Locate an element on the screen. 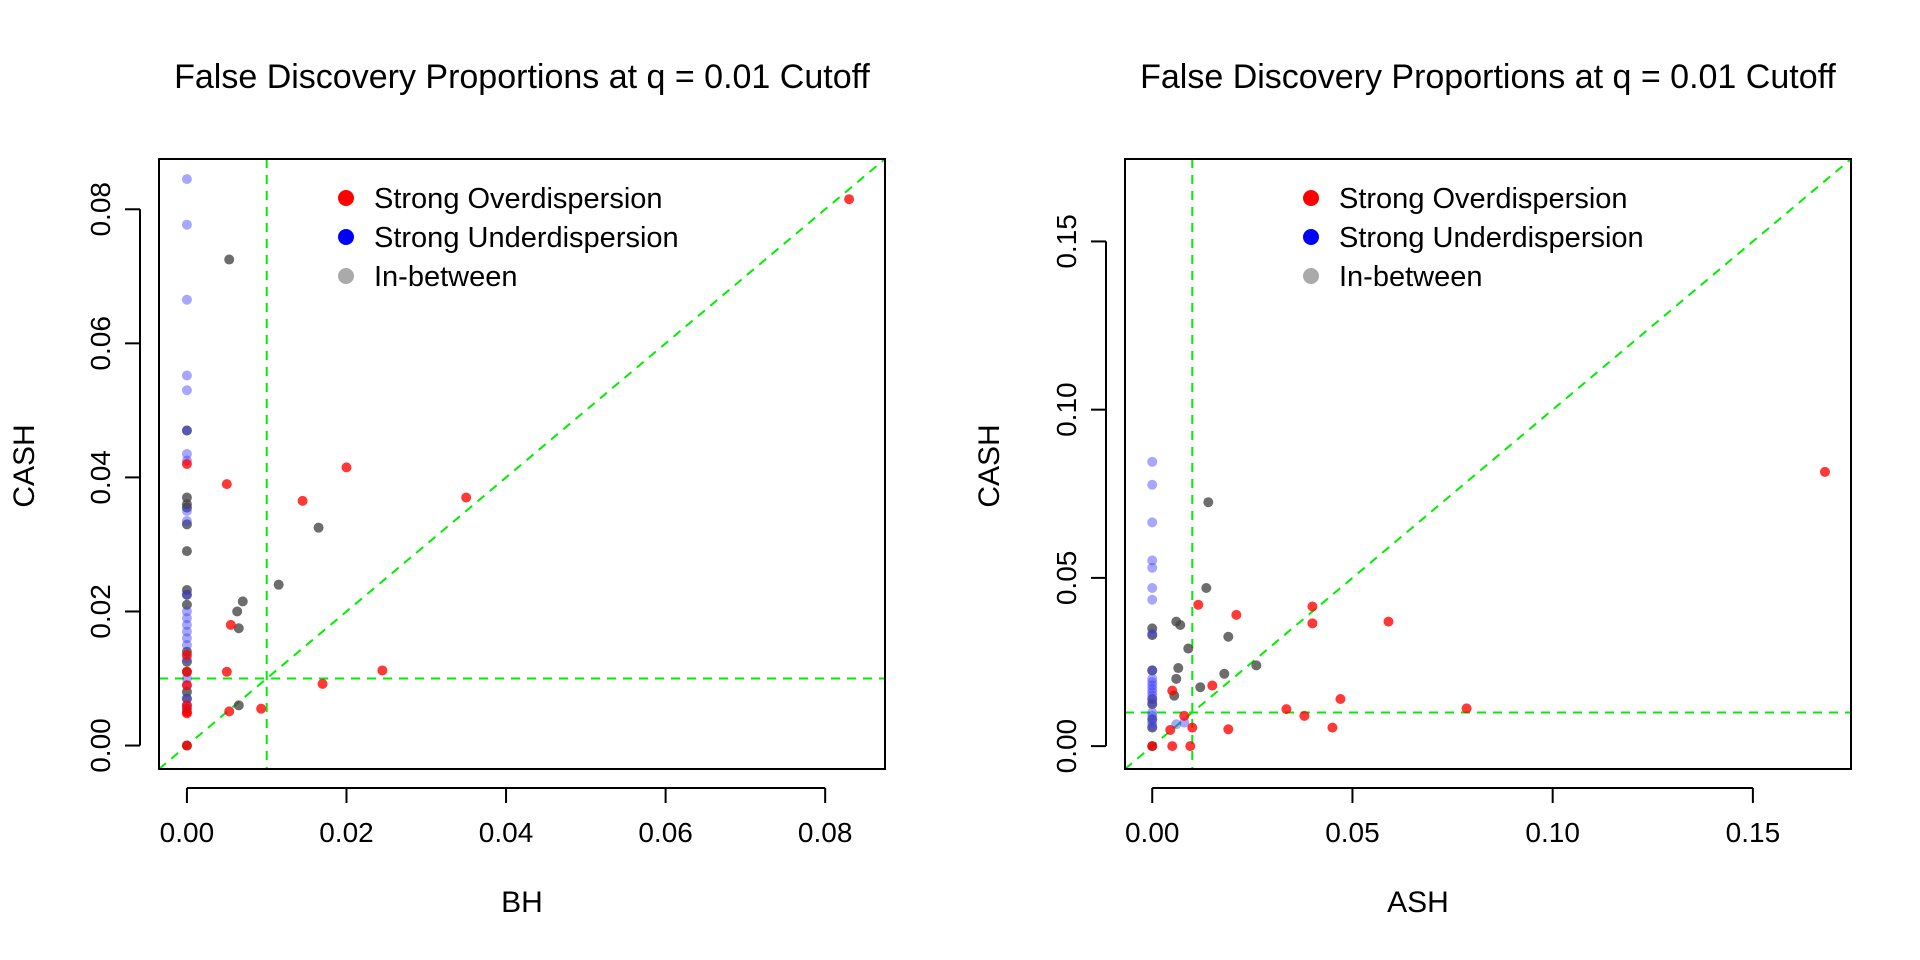  y-tick-label: 0.15 is located at coordinates (1066, 241).